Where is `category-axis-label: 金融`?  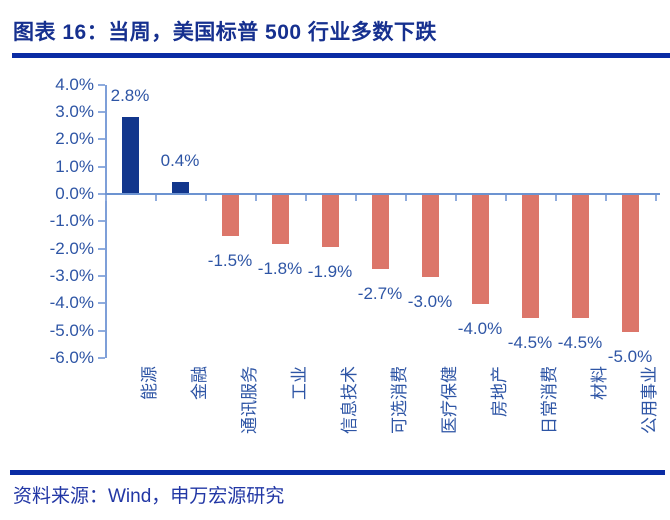 category-axis-label: 金融 is located at coordinates (199, 383).